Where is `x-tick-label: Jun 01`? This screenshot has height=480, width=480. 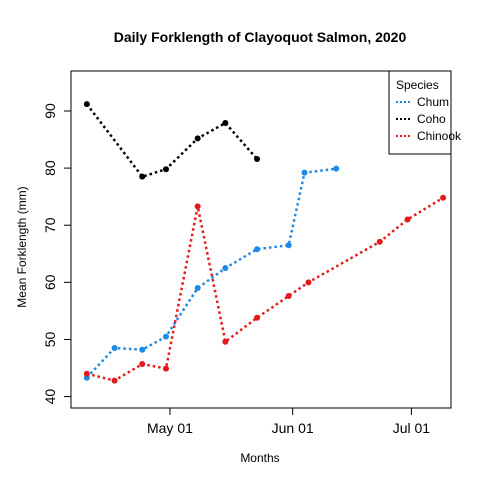 x-tick-label: Jun 01 is located at coordinates (293, 428).